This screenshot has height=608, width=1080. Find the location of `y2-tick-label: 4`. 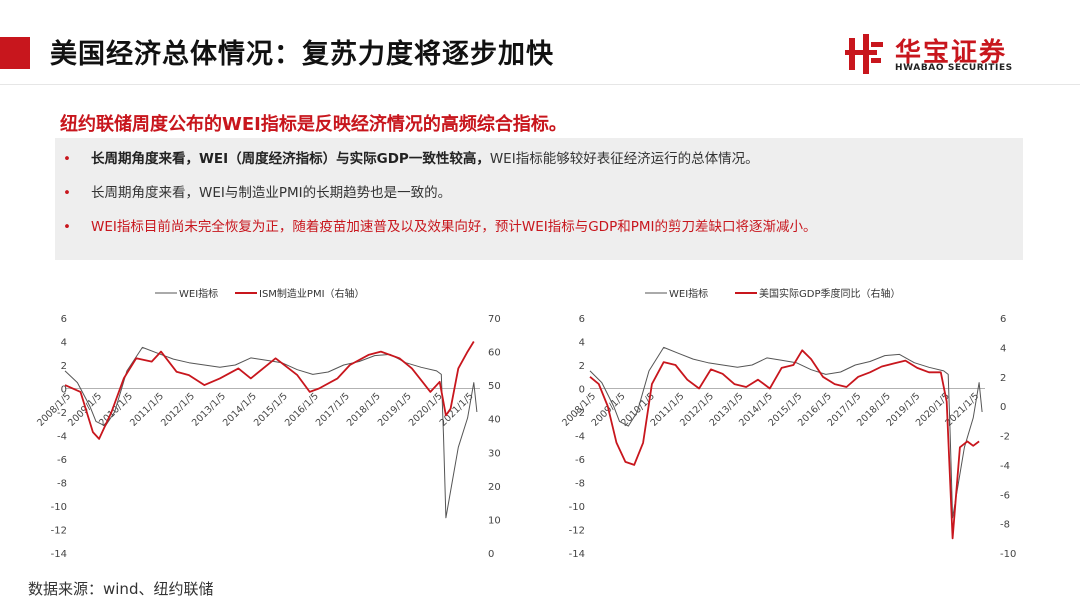

y2-tick-label: 4 is located at coordinates (1003, 348).